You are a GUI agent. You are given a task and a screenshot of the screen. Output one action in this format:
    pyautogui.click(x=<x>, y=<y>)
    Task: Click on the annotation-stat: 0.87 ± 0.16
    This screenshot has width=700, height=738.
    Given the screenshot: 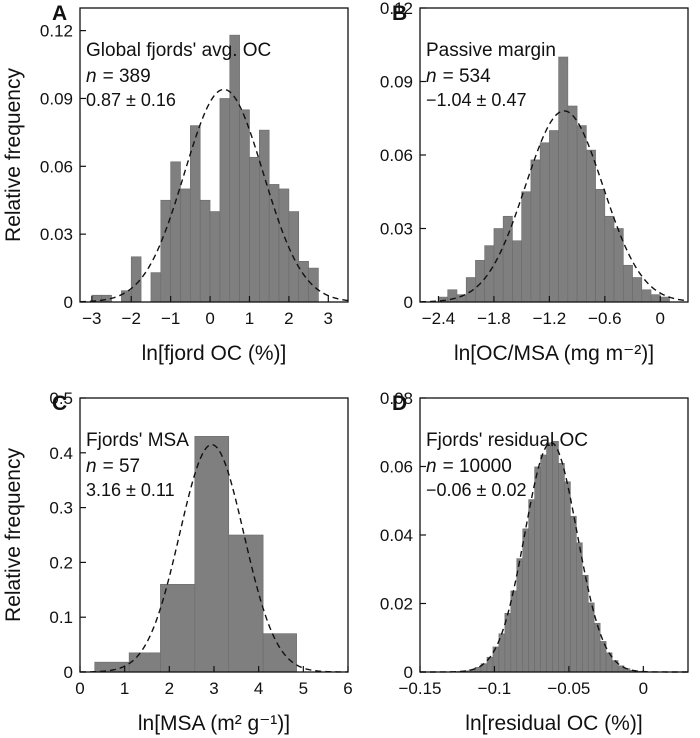 What is the action you would take?
    pyautogui.click(x=131, y=100)
    